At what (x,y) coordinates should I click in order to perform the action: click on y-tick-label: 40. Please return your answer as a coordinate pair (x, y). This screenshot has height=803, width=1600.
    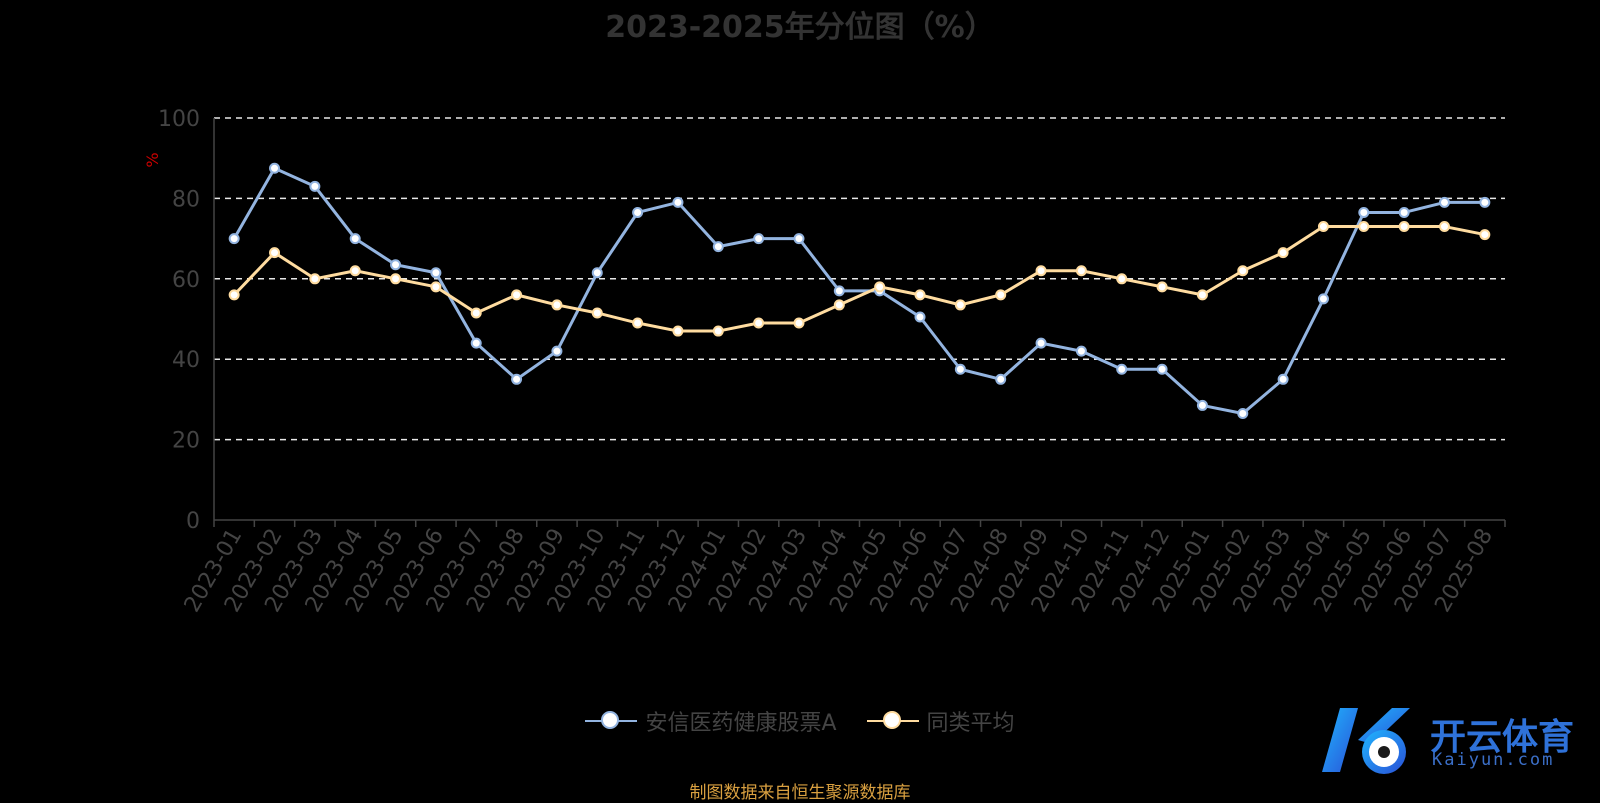
    Looking at the image, I should click on (186, 360).